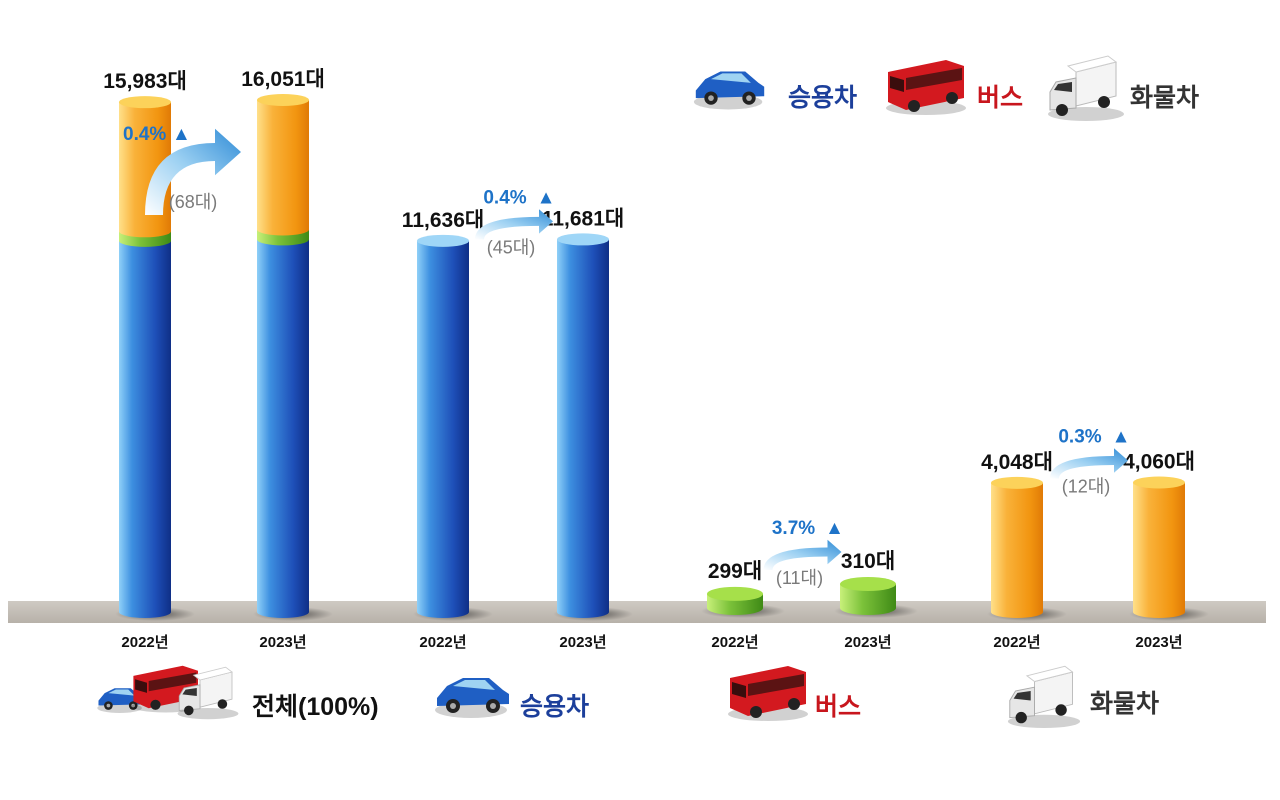 This screenshot has height=800, width=1280. What do you see at coordinates (1159, 461) in the screenshot?
I see `value-label: 4,060대` at bounding box center [1159, 461].